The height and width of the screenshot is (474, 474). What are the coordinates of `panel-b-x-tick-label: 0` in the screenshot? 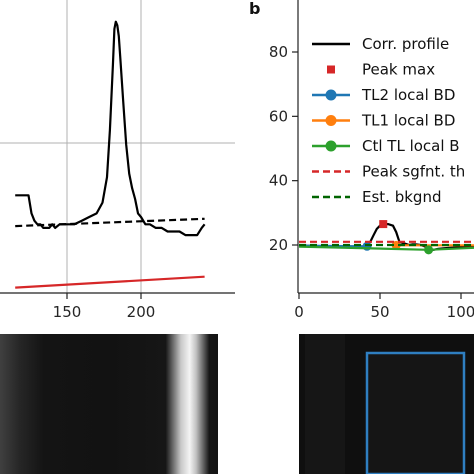 It's located at (299, 312).